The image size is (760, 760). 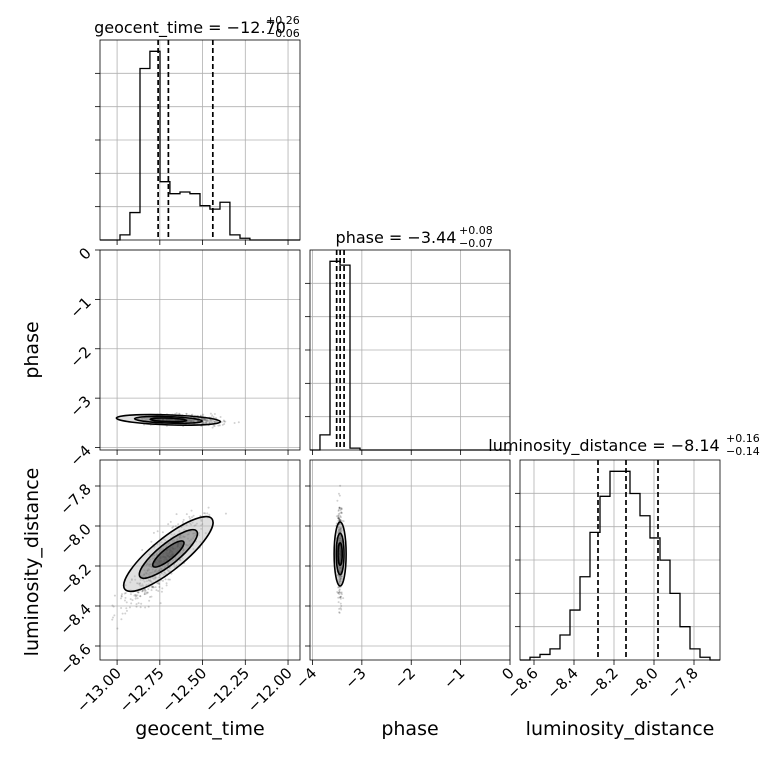 What do you see at coordinates (743, 438) in the screenshot?
I see `title-luminosity-distance-plus: +0.16` at bounding box center [743, 438].